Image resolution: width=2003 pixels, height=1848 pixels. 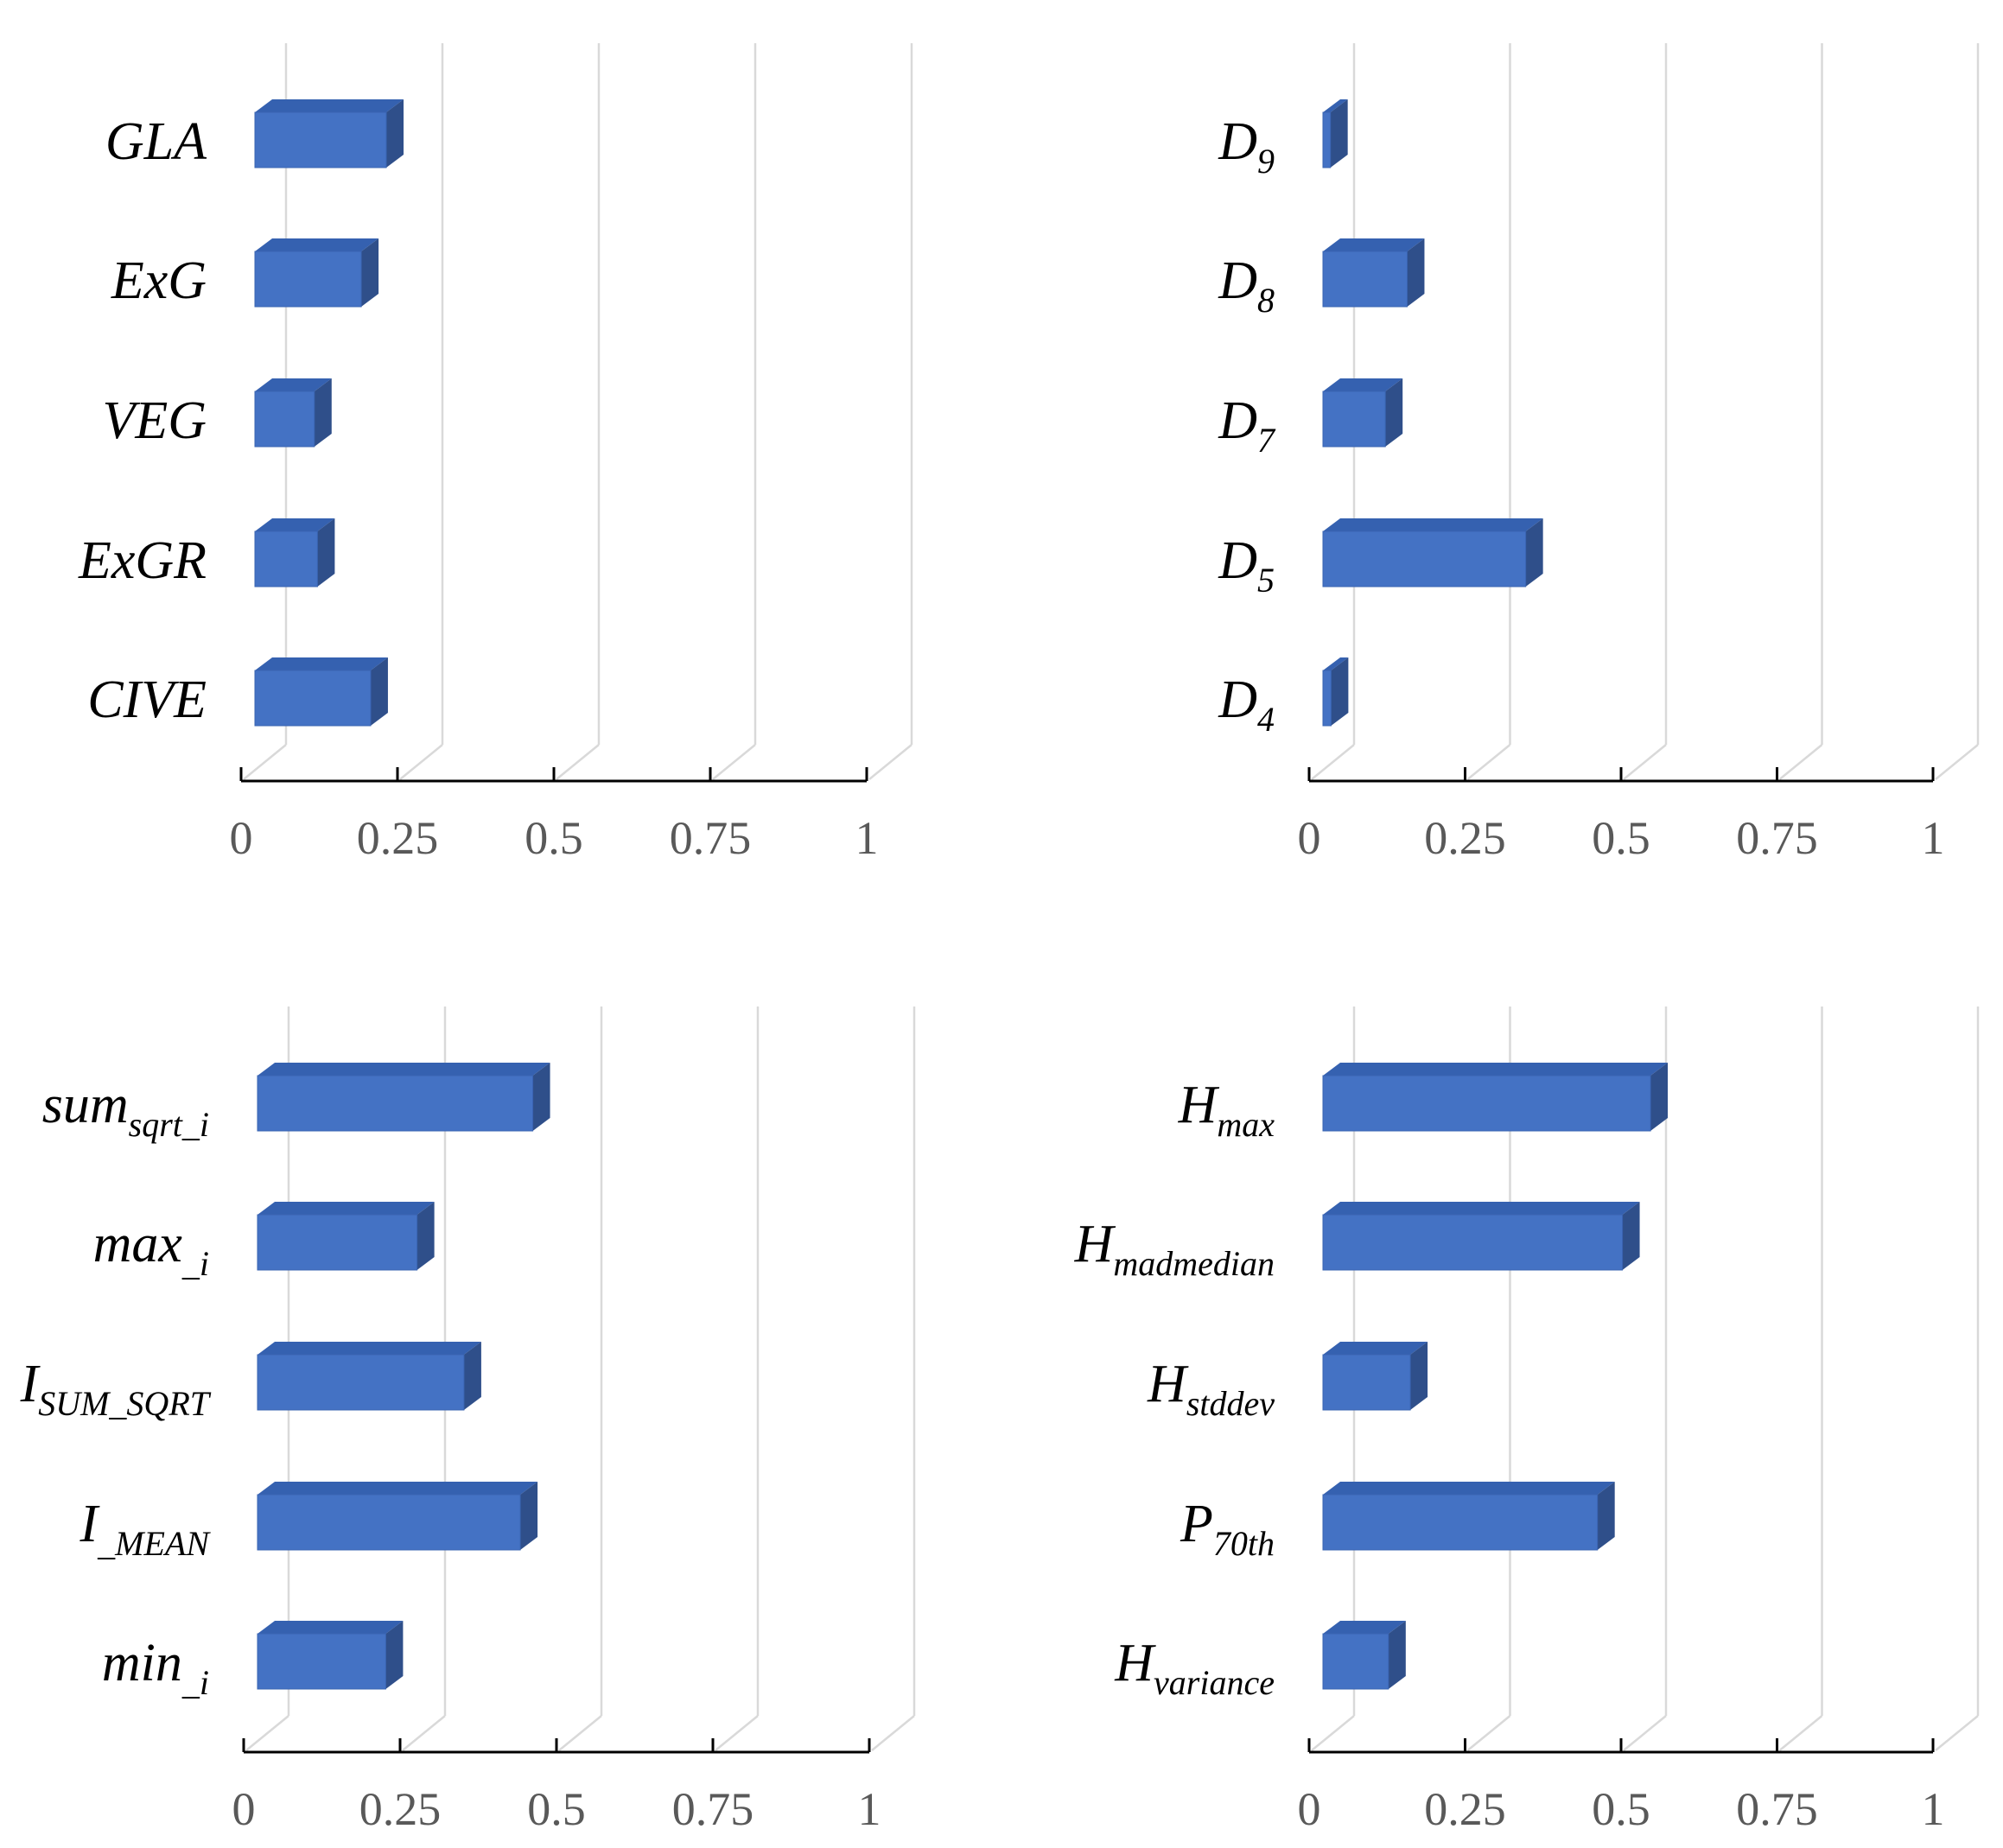 What do you see at coordinates (329, 133) in the screenshot?
I see `bar-gla` at bounding box center [329, 133].